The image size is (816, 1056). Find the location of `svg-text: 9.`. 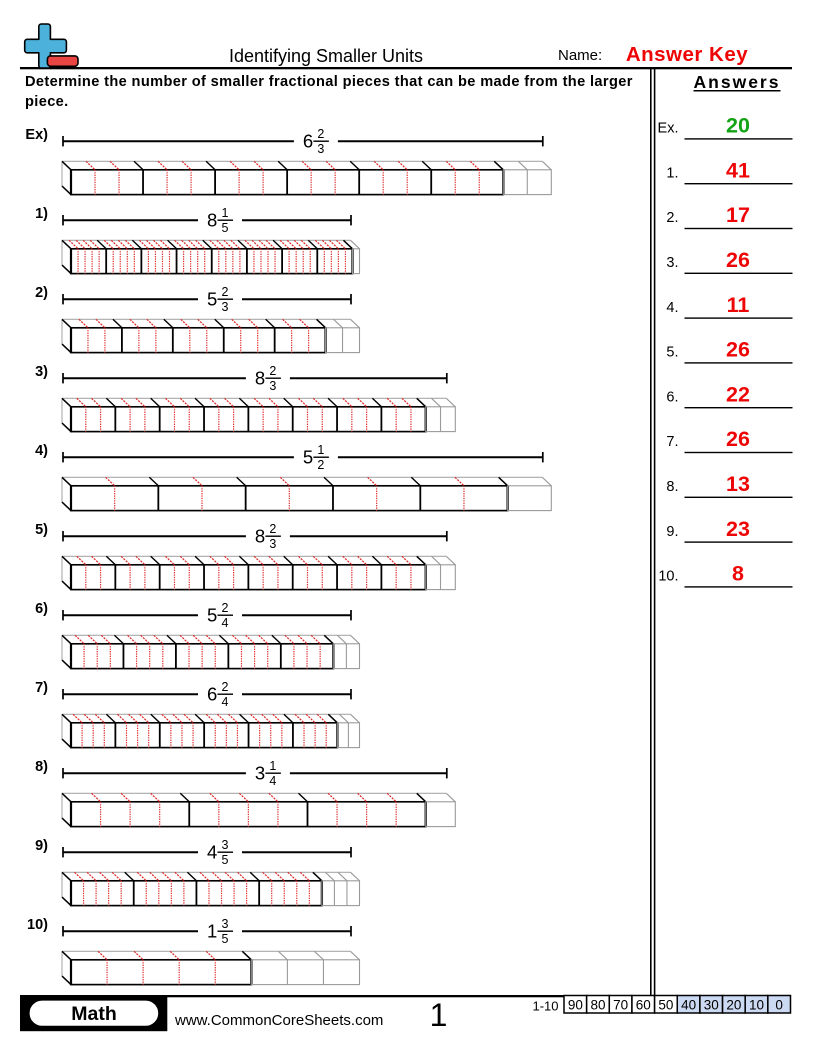

svg-text: 9. is located at coordinates (672, 532).